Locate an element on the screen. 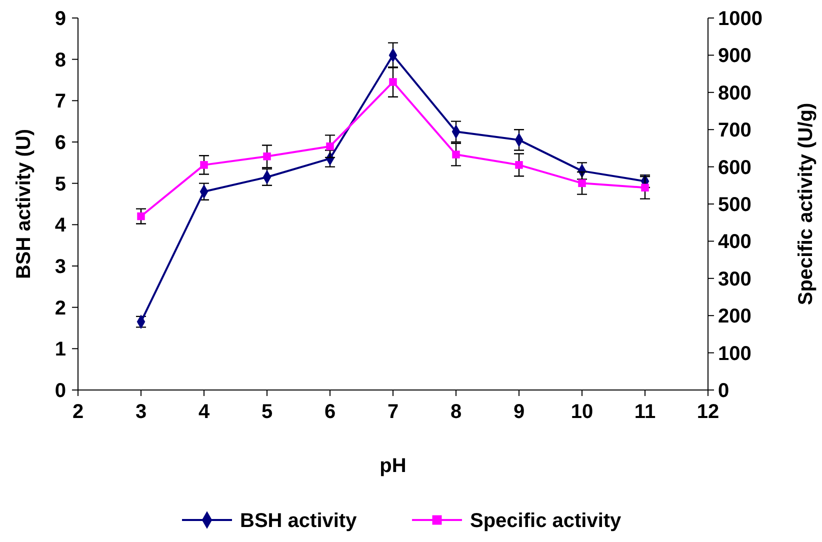  x-tick-label: 5 is located at coordinates (267, 412).